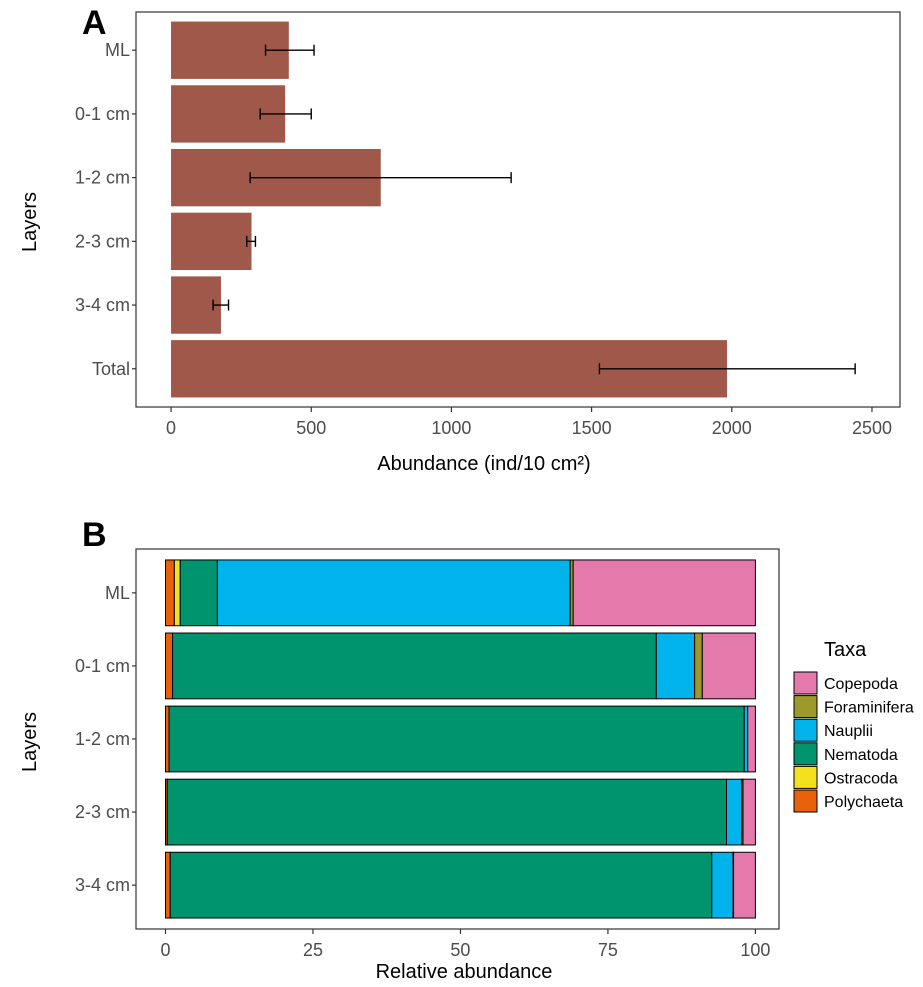  I want to click on legend-swatch-polychaeta, so click(805, 801).